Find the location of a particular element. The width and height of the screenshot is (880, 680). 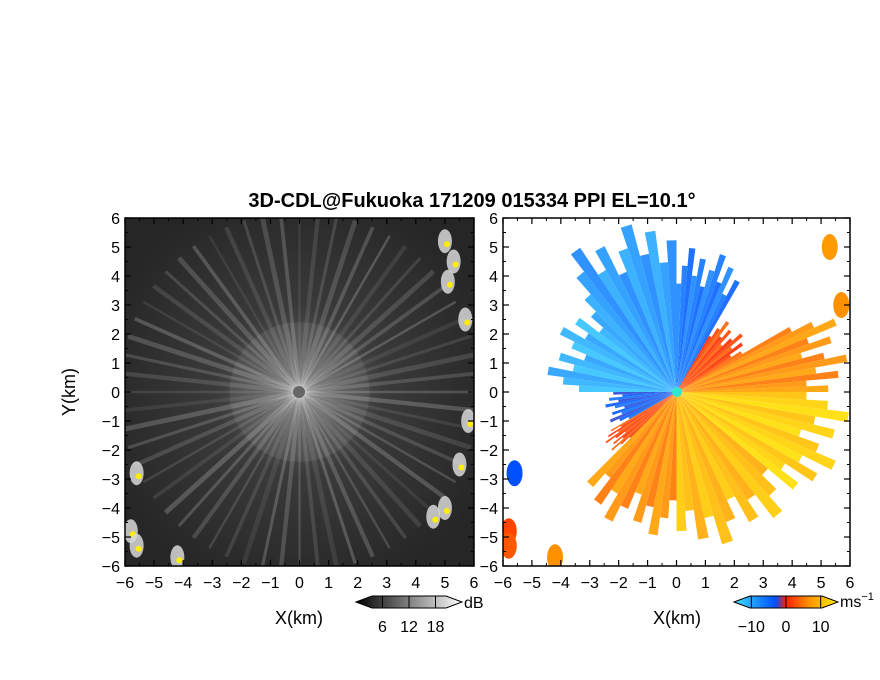

y-tick-label: 6 is located at coordinates (115, 219).